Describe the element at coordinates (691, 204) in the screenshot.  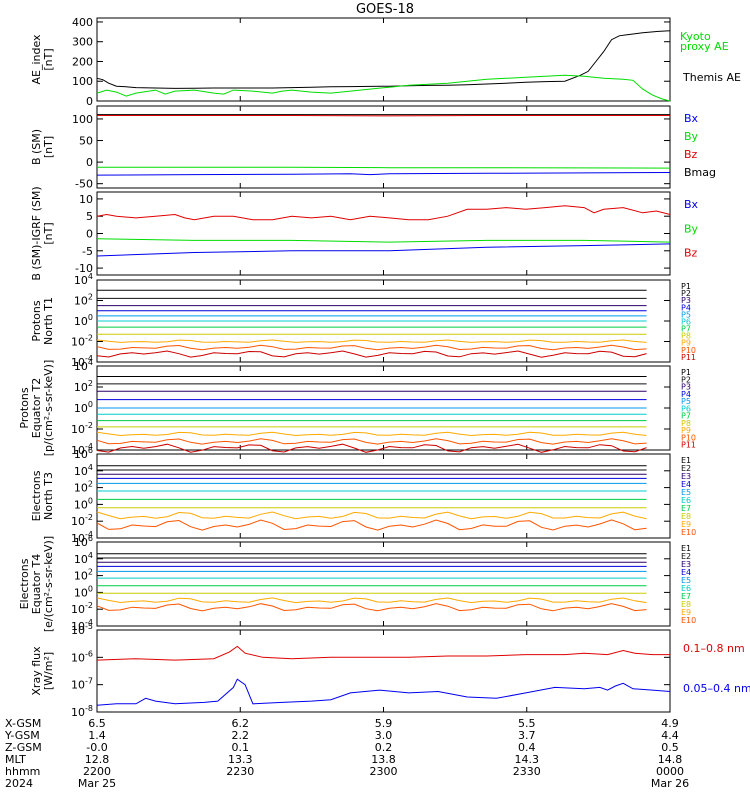
I see `legend-item: Bx` at that location.